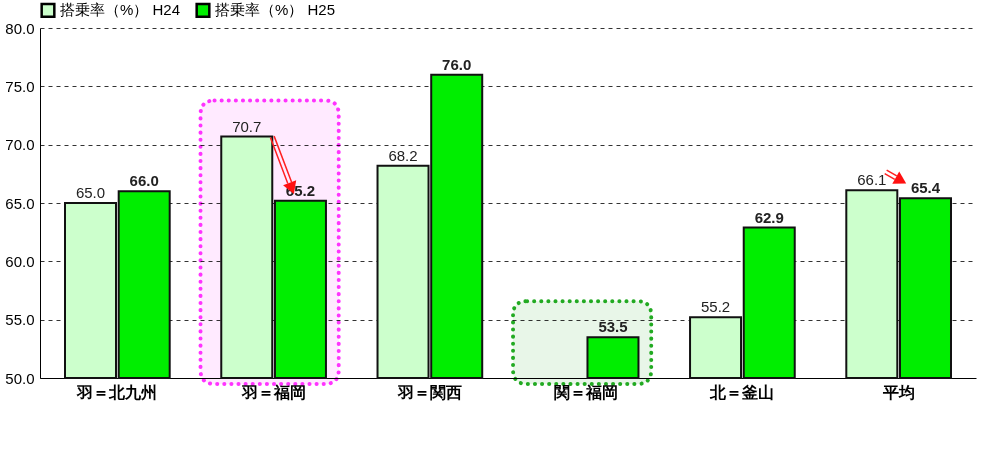 The width and height of the screenshot is (1001, 456). Describe the element at coordinates (20, 28) in the screenshot. I see `y-tick-label: 80.0` at that location.